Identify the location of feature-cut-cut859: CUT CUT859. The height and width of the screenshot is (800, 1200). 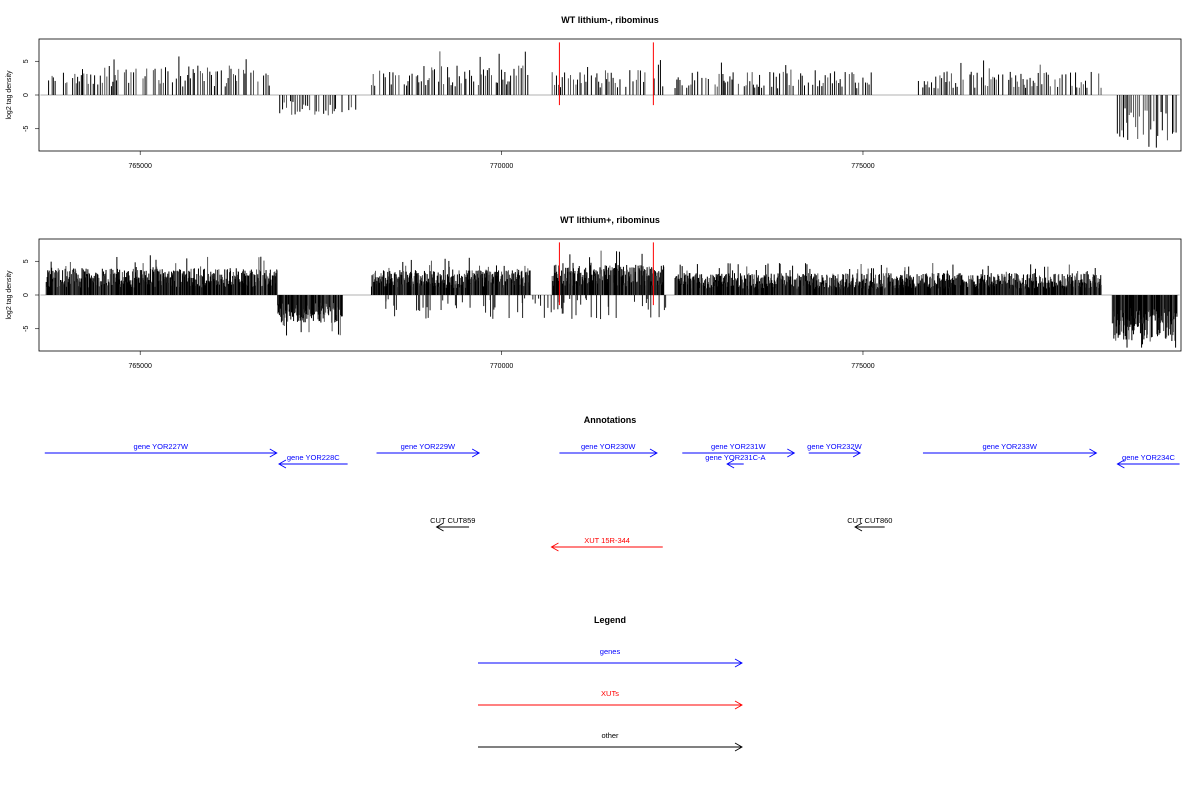
(452, 524).